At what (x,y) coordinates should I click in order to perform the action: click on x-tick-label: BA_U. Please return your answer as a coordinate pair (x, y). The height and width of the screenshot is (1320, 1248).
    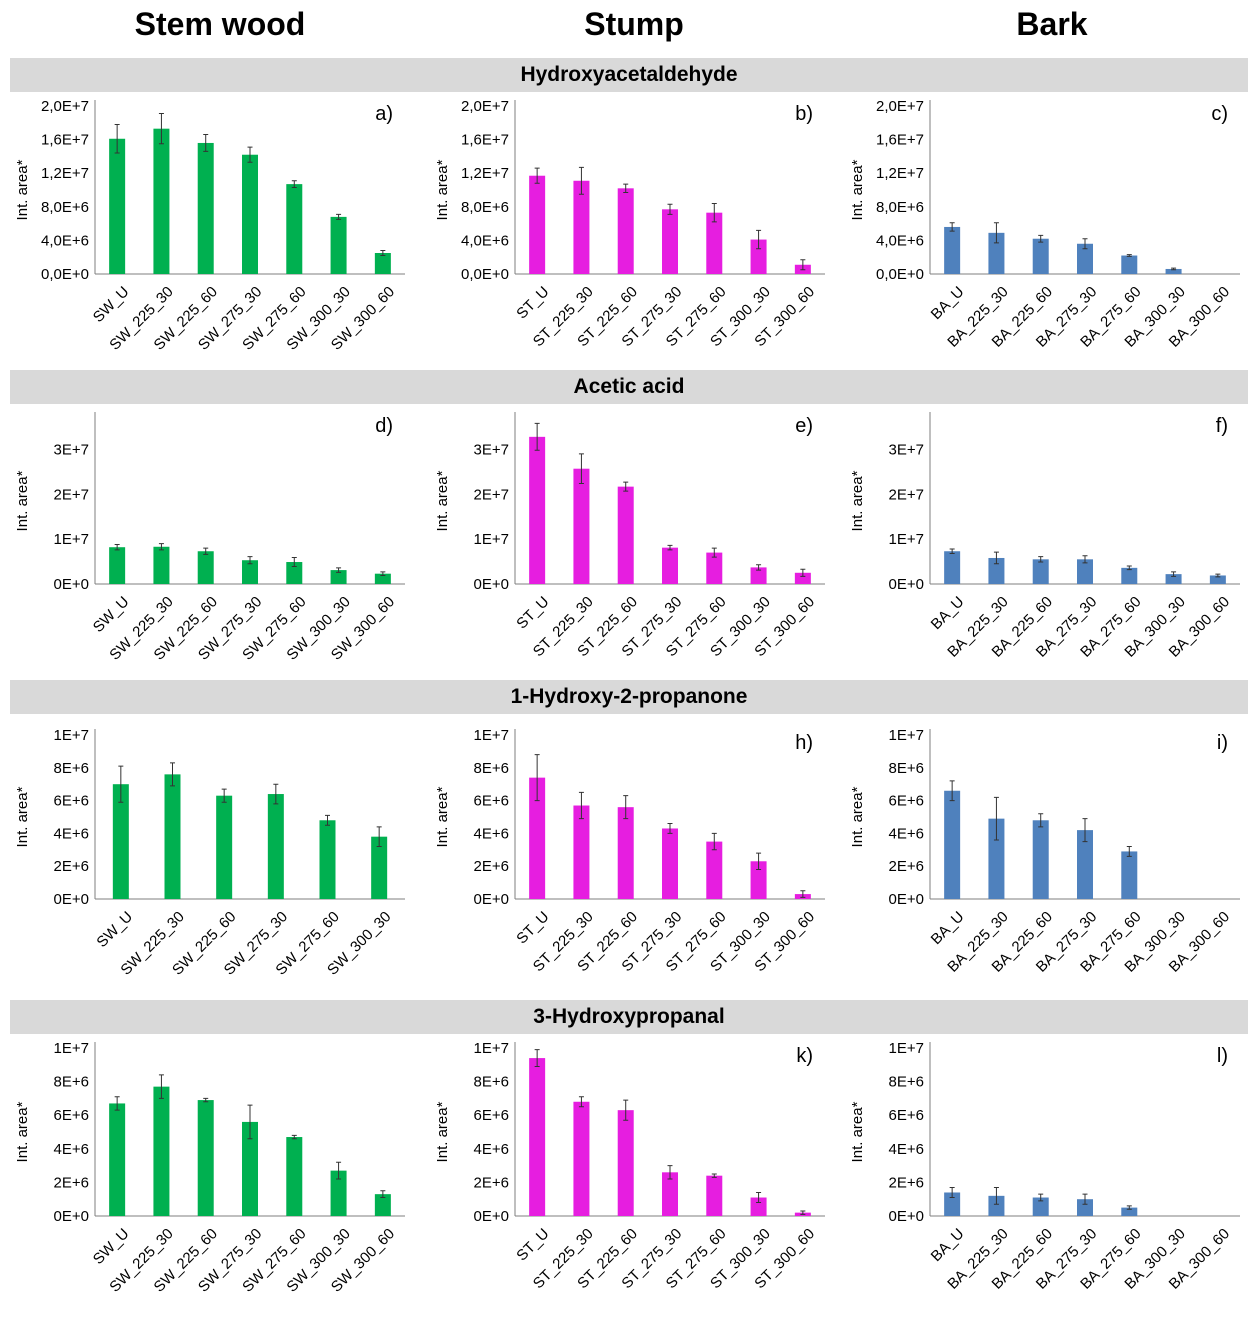
    Looking at the image, I should click on (948, 613).